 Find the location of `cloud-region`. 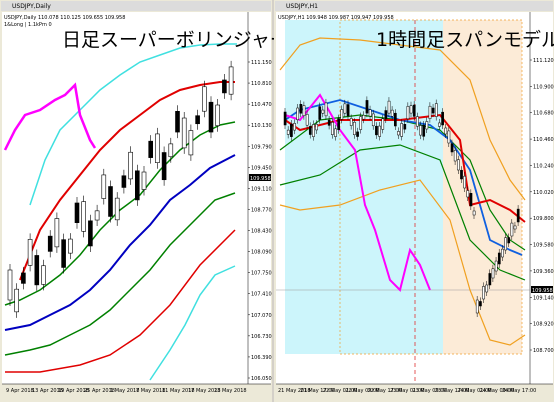

cloud-region is located at coordinates (482, 187).